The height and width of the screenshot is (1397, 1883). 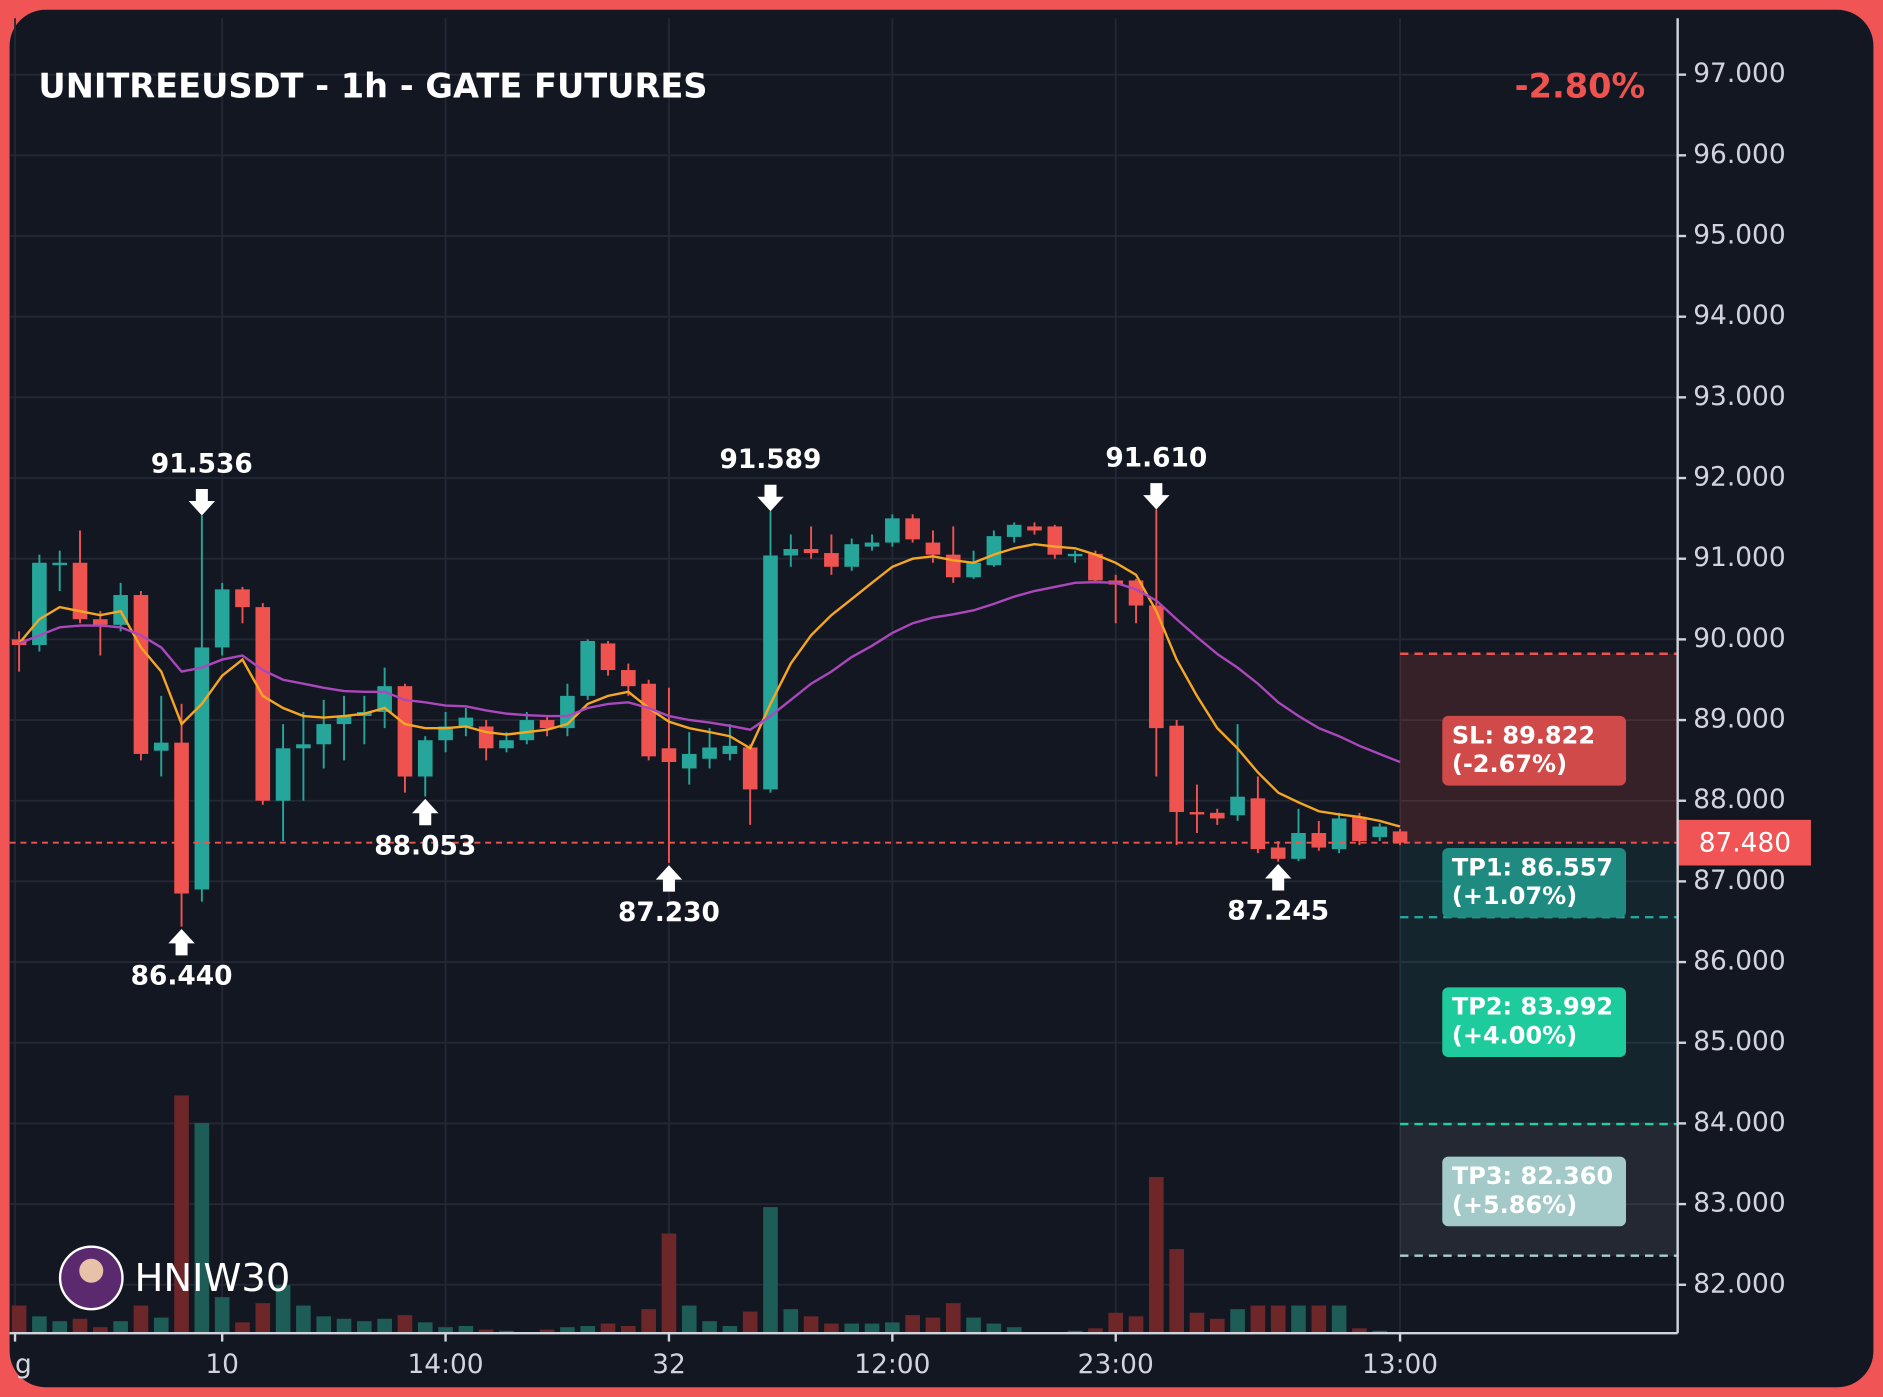 What do you see at coordinates (1739, 1203) in the screenshot?
I see `y-tick-label: 83.000` at bounding box center [1739, 1203].